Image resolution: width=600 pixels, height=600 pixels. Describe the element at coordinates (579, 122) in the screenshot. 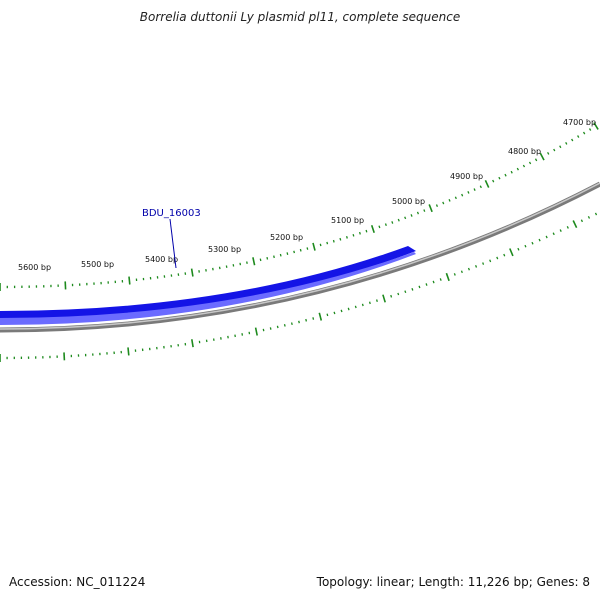

I see `ruler-label: 4700 bp` at that location.